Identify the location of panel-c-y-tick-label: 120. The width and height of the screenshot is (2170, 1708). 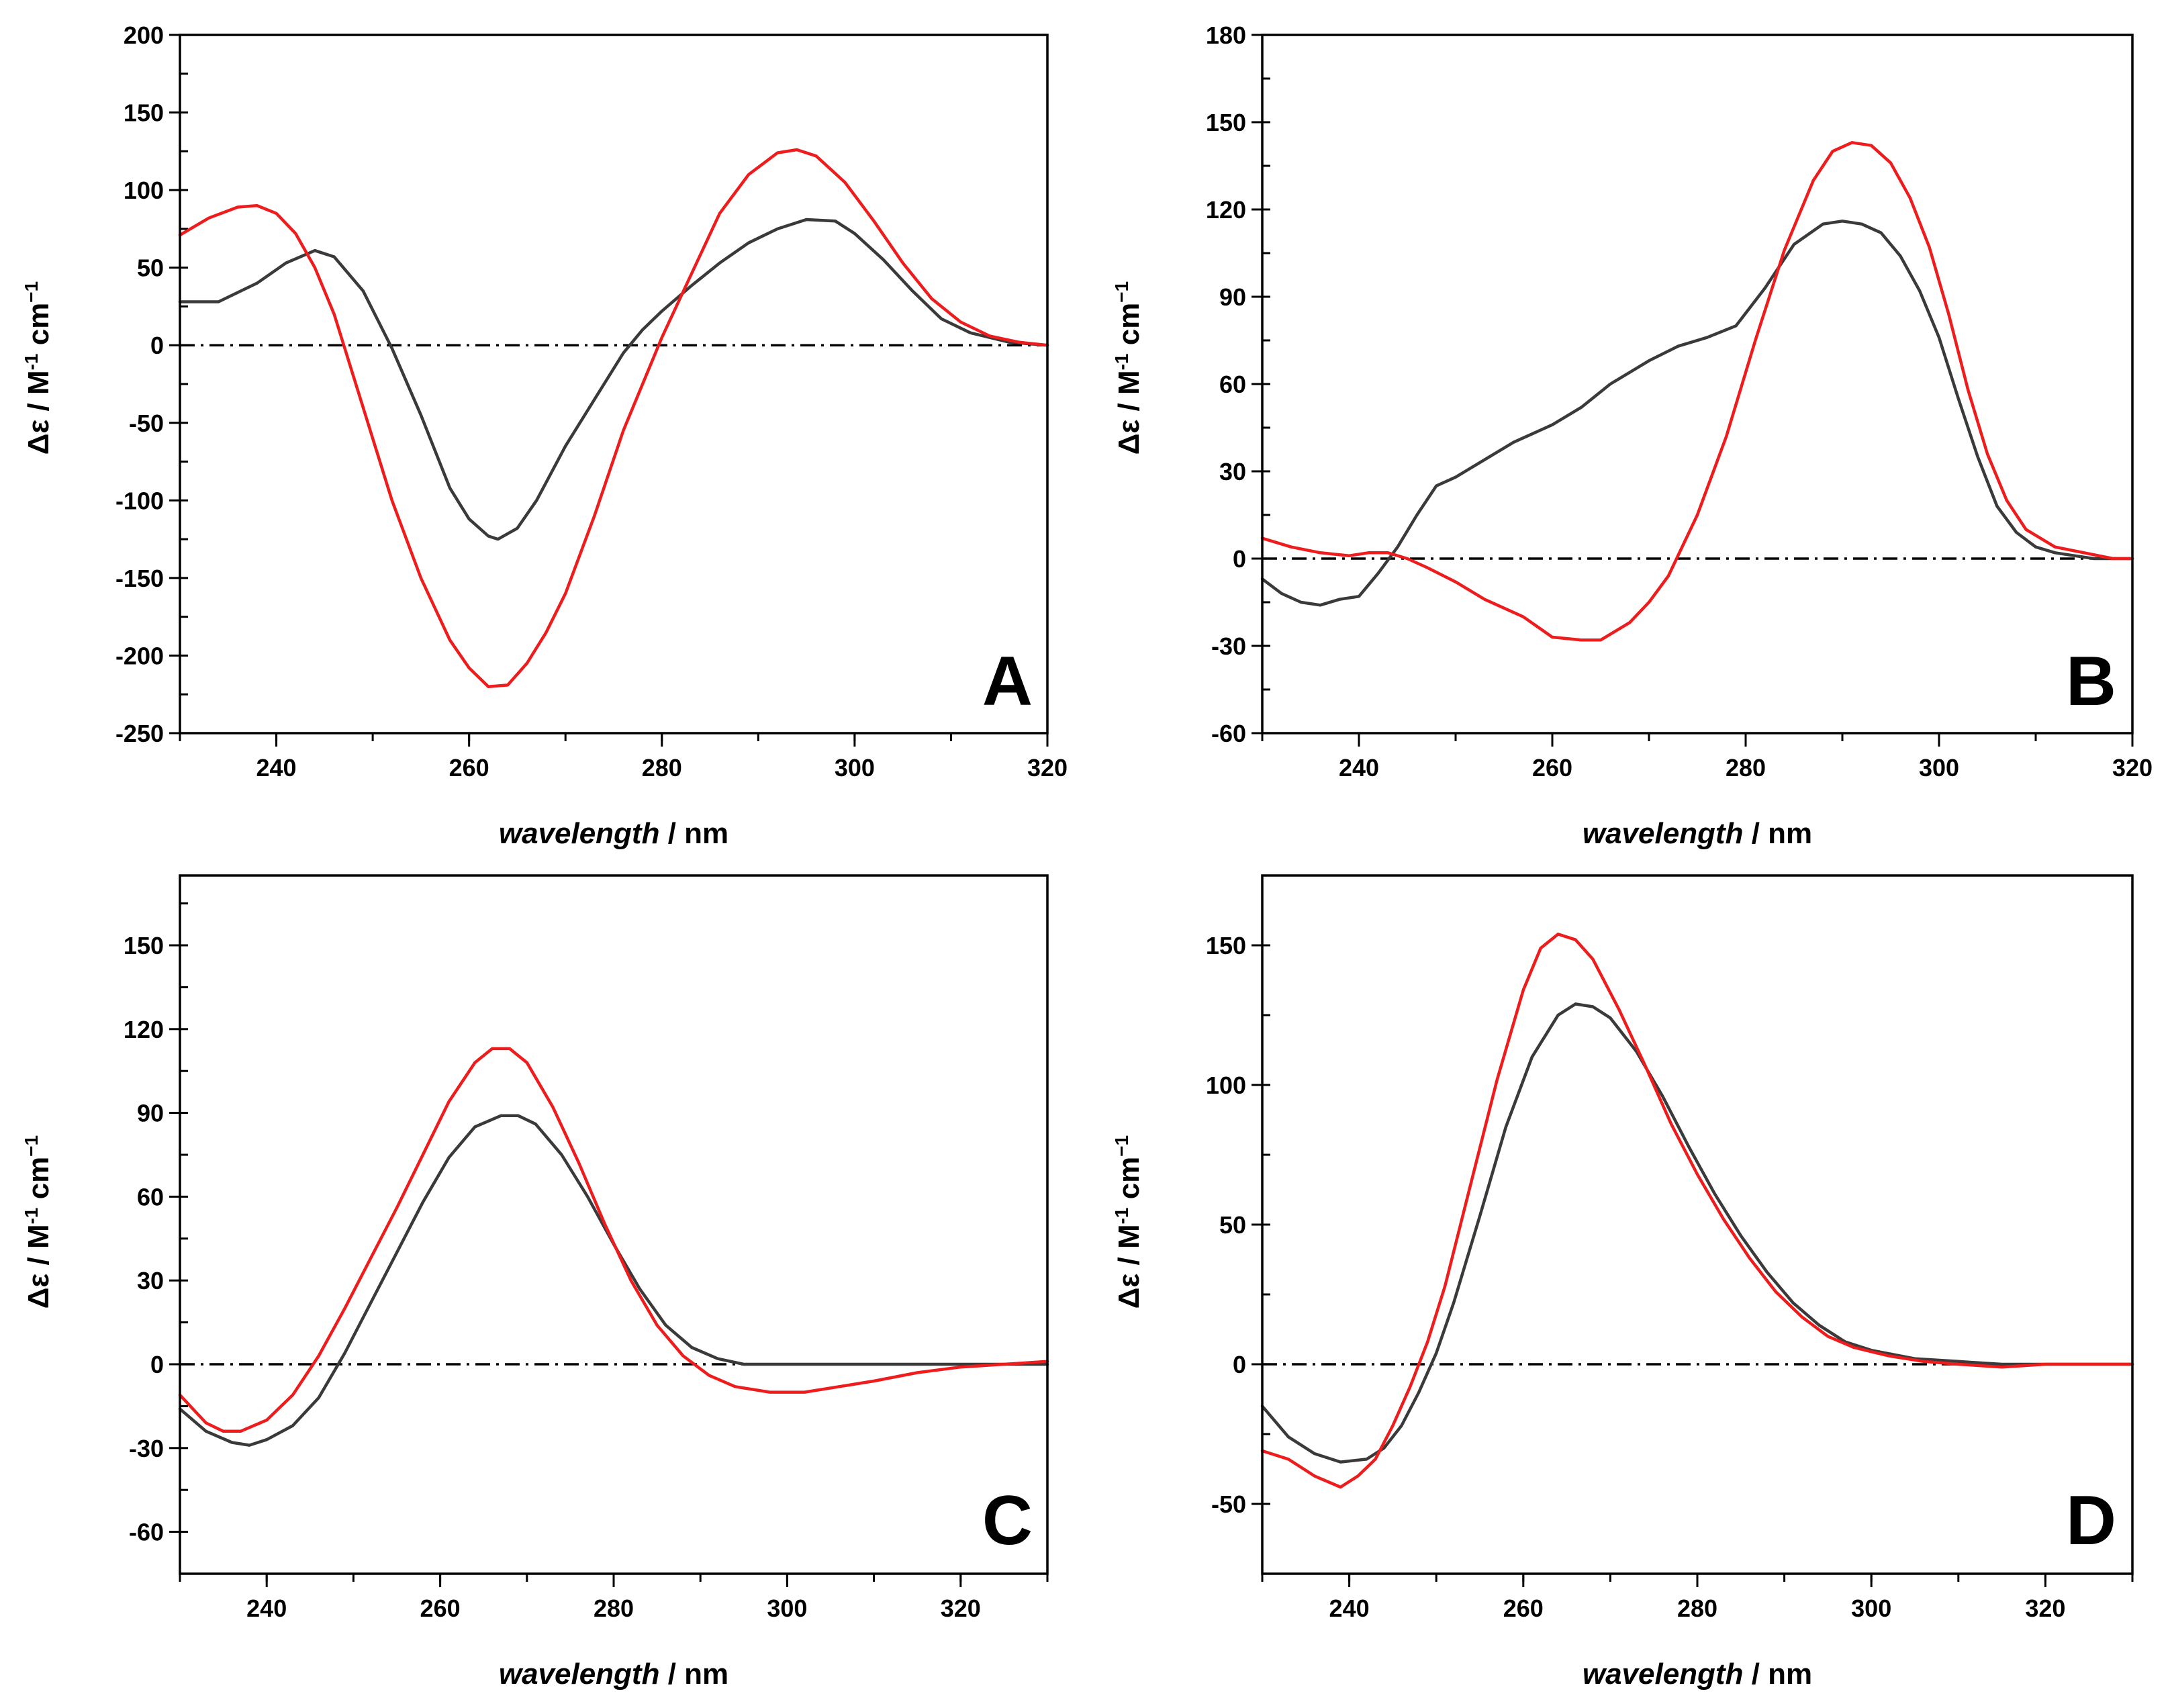
(144, 1030).